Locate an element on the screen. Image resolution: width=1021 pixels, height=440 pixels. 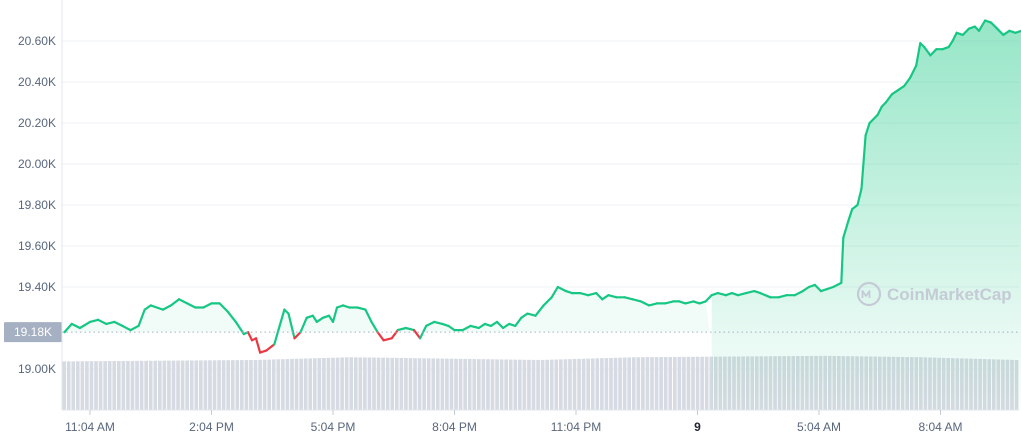
x-tick-label: 2:04 PM is located at coordinates (211, 427).